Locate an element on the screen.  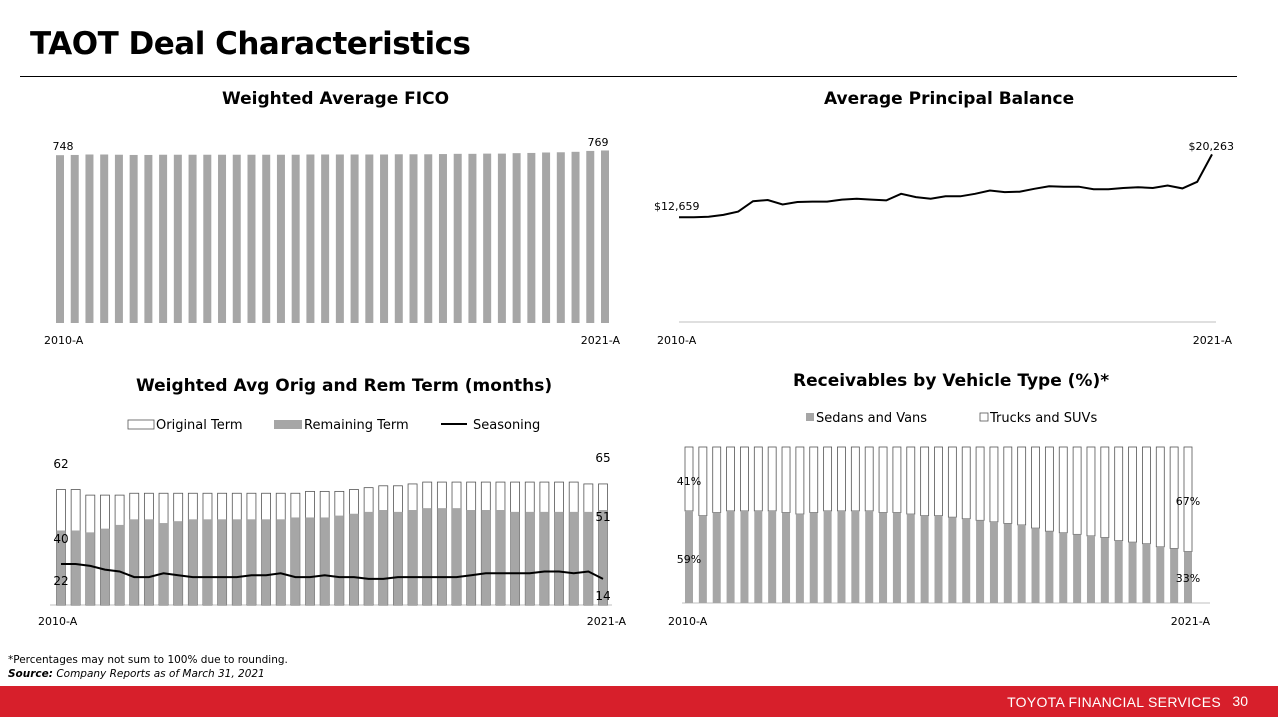
legend-original-swatch is located at coordinates (141, 424).